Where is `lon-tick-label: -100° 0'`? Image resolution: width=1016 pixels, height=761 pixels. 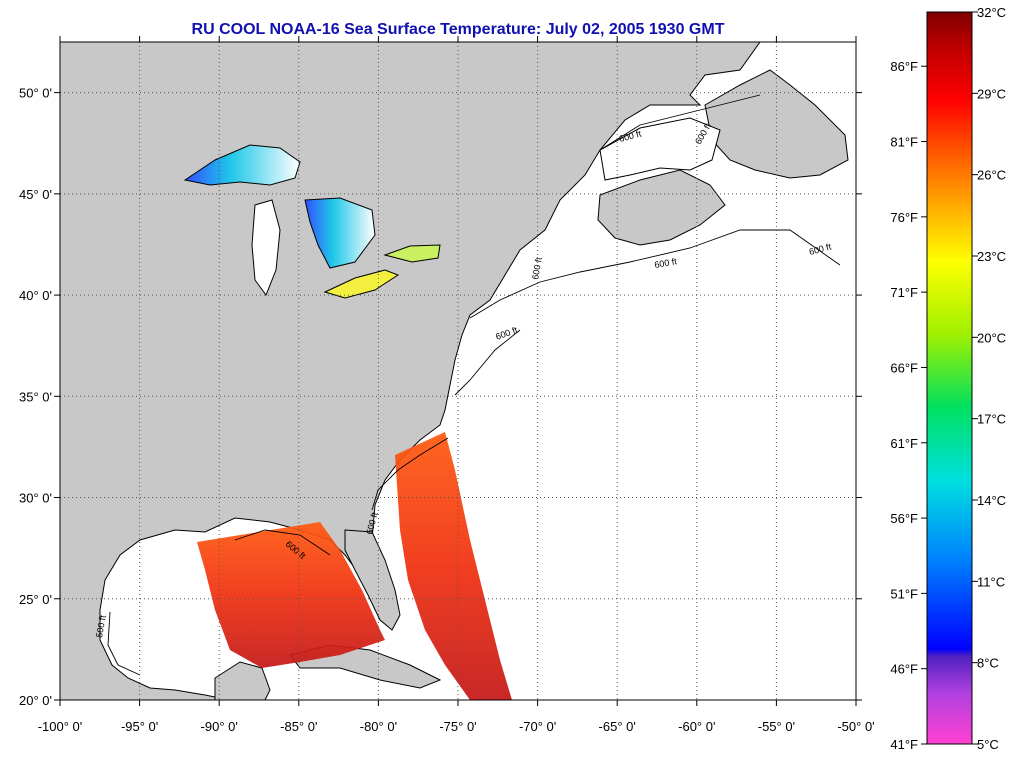 lon-tick-label: -100° 0' is located at coordinates (60, 726).